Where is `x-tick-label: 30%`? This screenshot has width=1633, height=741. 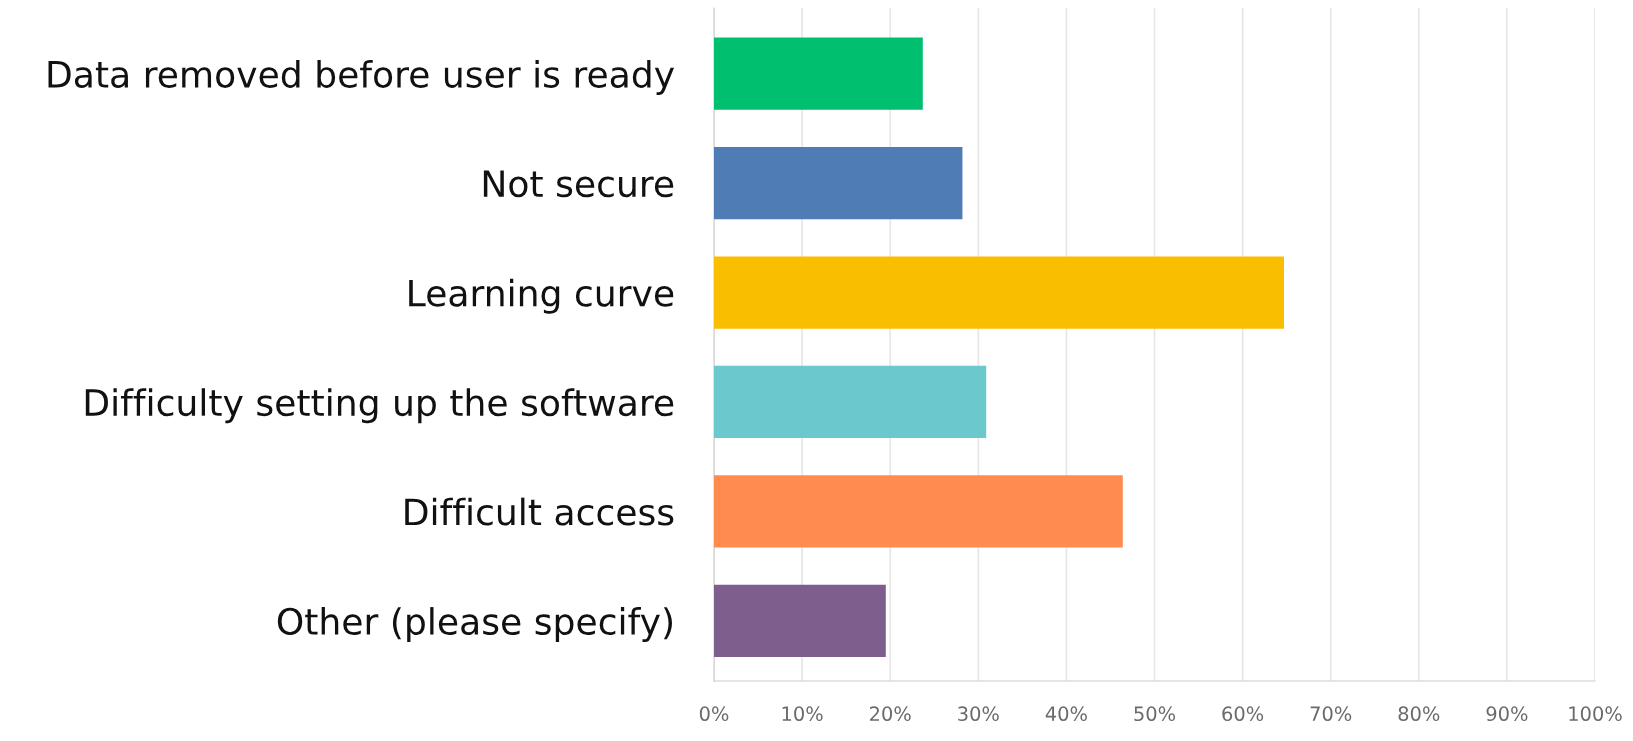
x-tick-label: 30% is located at coordinates (978, 714).